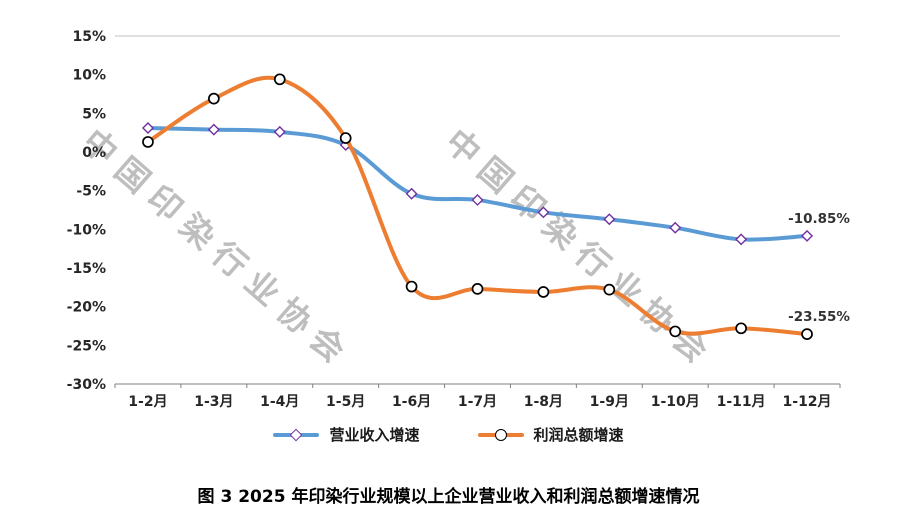 The image size is (897, 528). Describe the element at coordinates (147, 402) in the screenshot. I see `x-axis-category-label: 1-2月` at that location.